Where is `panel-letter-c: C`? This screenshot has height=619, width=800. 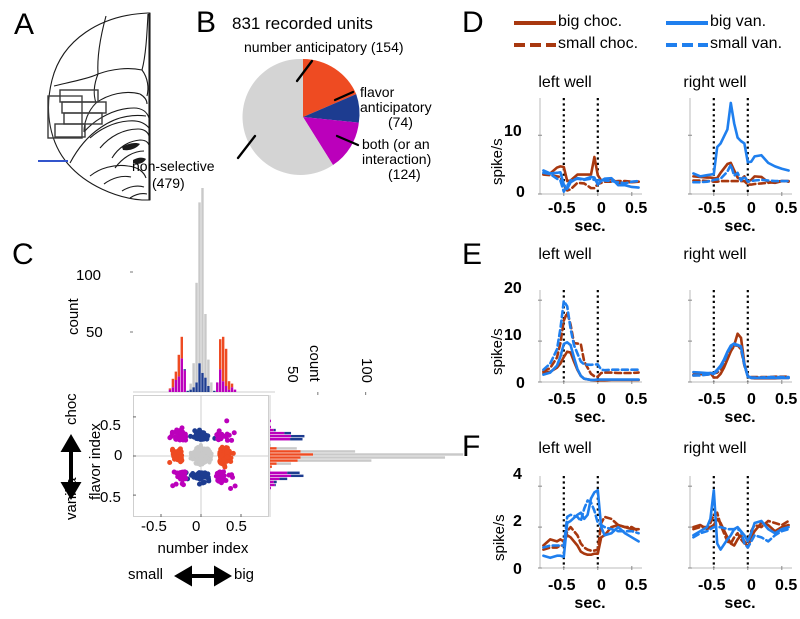 panel-letter-c: C is located at coordinates (23, 254).